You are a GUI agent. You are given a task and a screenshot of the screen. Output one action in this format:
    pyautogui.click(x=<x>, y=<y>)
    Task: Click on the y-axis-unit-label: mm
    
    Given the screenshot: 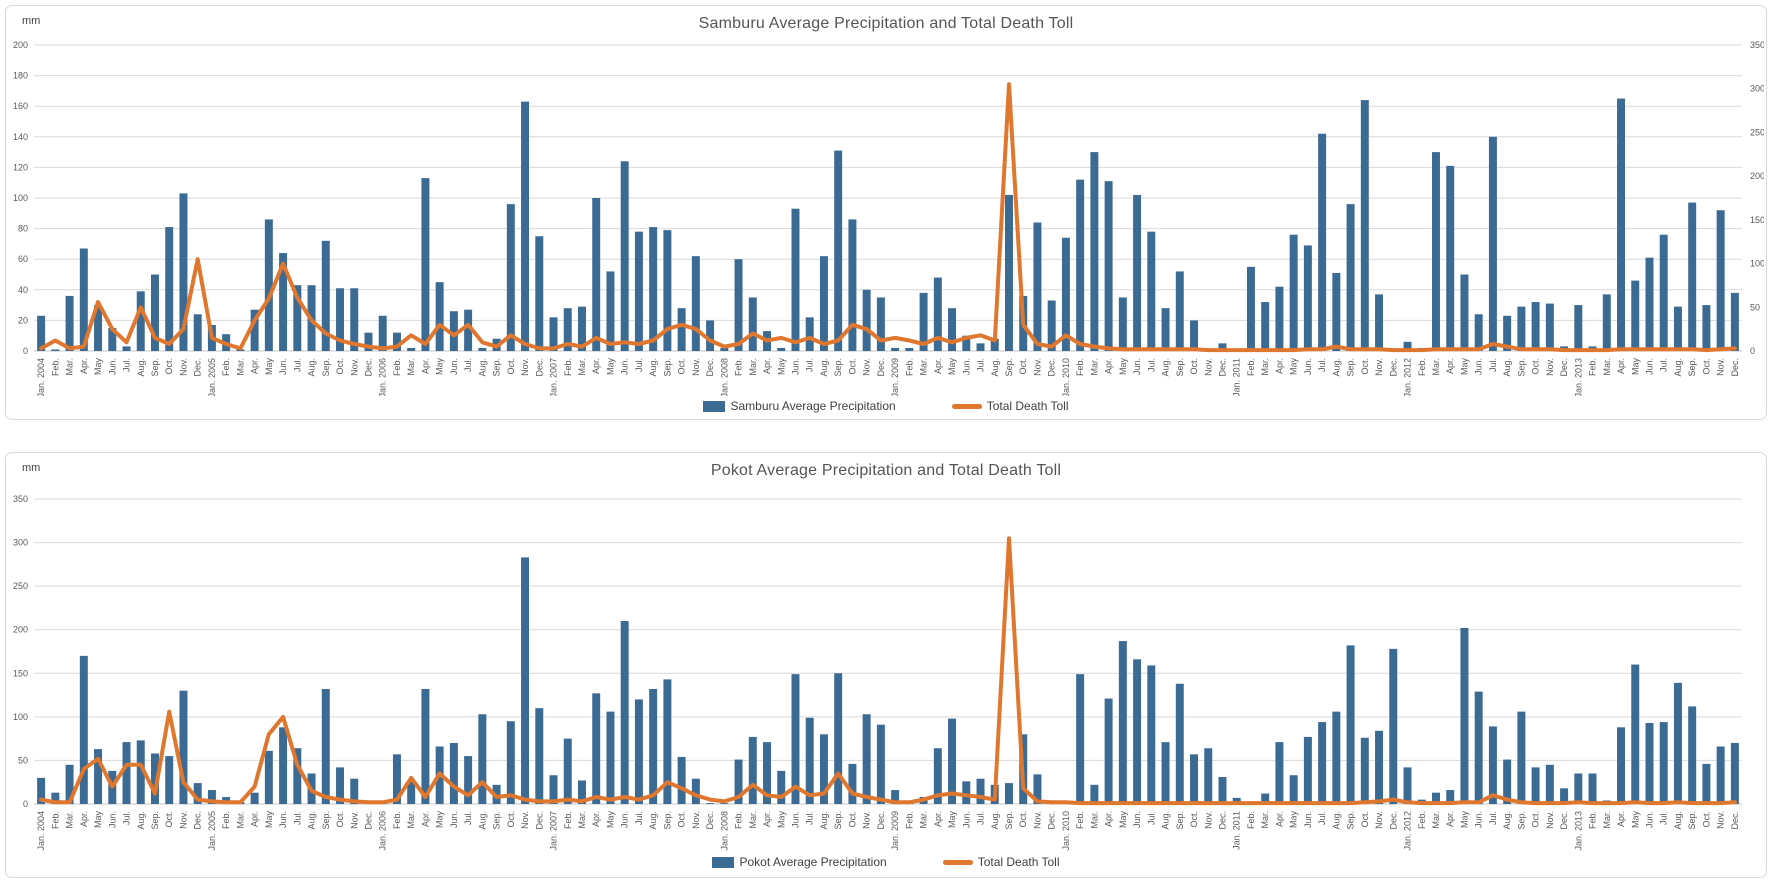 What is the action you would take?
    pyautogui.click(x=31, y=21)
    